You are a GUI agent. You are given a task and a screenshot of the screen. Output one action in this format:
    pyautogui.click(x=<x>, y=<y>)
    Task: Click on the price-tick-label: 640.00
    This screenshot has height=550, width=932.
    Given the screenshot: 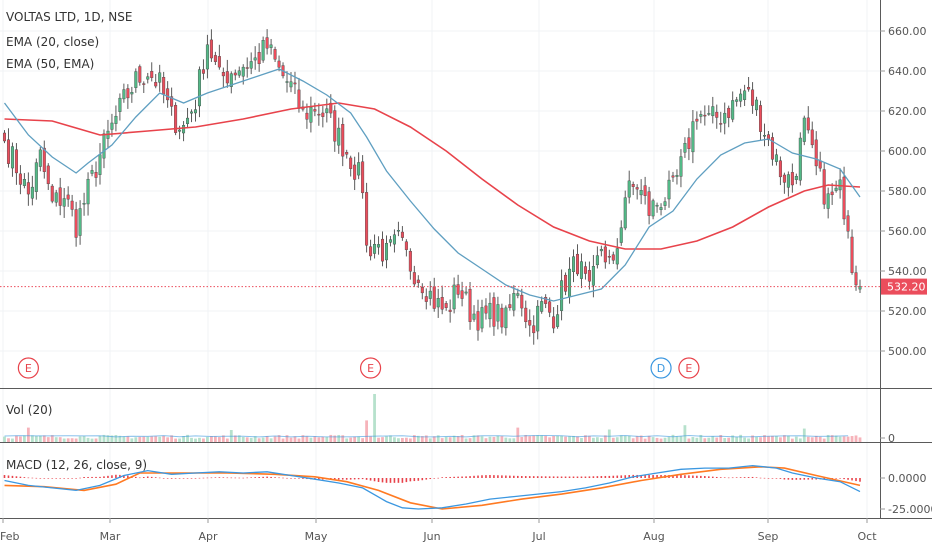 What is the action you would take?
    pyautogui.click(x=907, y=71)
    